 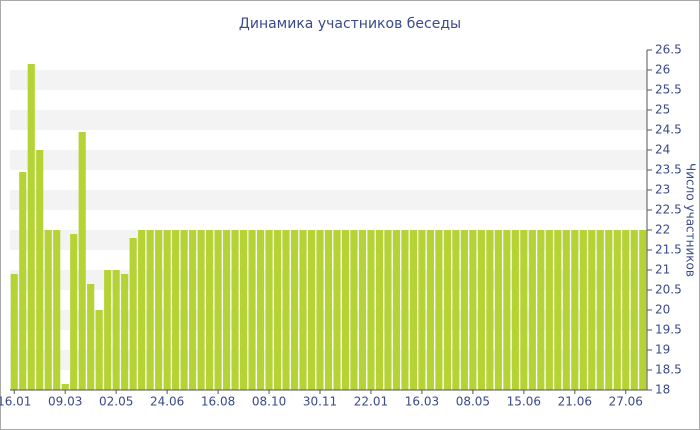 What do you see at coordinates (320, 402) in the screenshot?
I see `x-tick-label: 30.11` at bounding box center [320, 402].